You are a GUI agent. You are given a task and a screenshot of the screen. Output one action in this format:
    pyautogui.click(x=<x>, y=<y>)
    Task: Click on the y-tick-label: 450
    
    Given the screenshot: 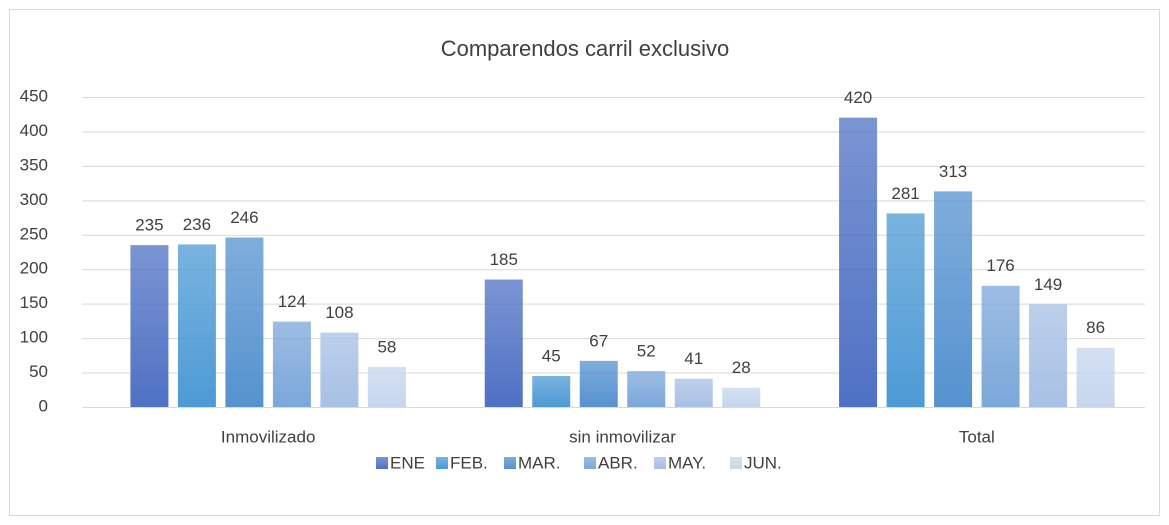 What is the action you would take?
    pyautogui.click(x=34, y=95)
    